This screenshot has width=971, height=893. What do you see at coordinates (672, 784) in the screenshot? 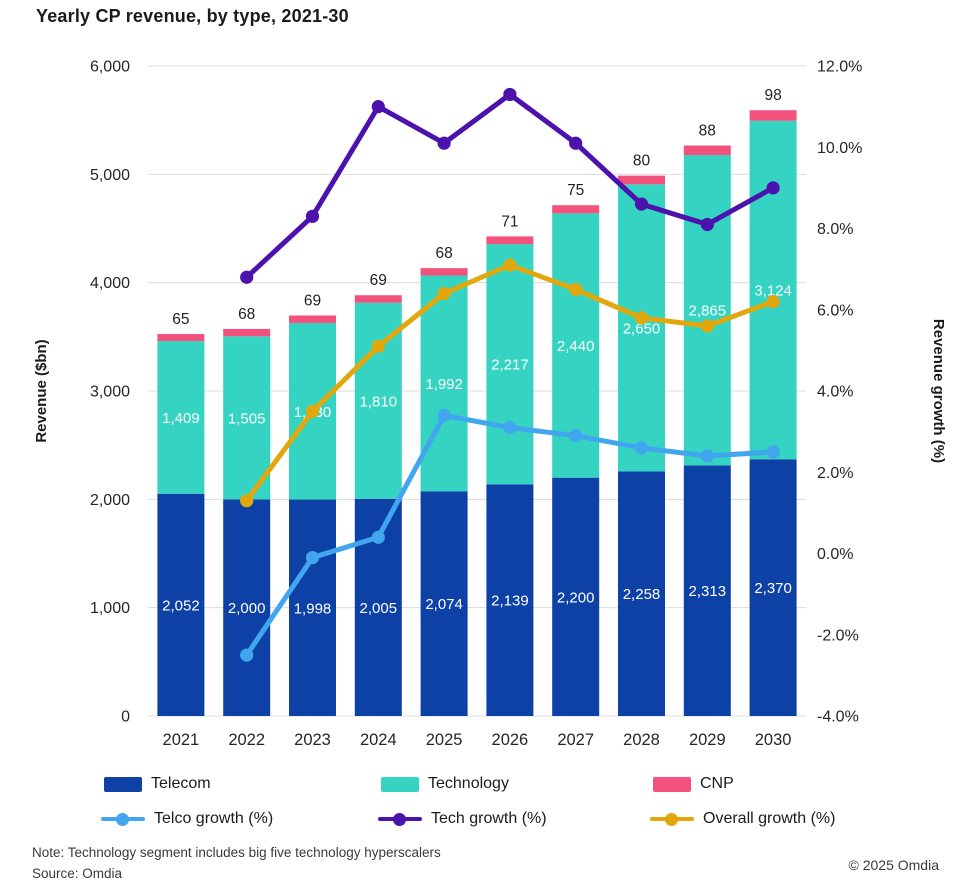
I see `cnp-swatch-icon` at bounding box center [672, 784].